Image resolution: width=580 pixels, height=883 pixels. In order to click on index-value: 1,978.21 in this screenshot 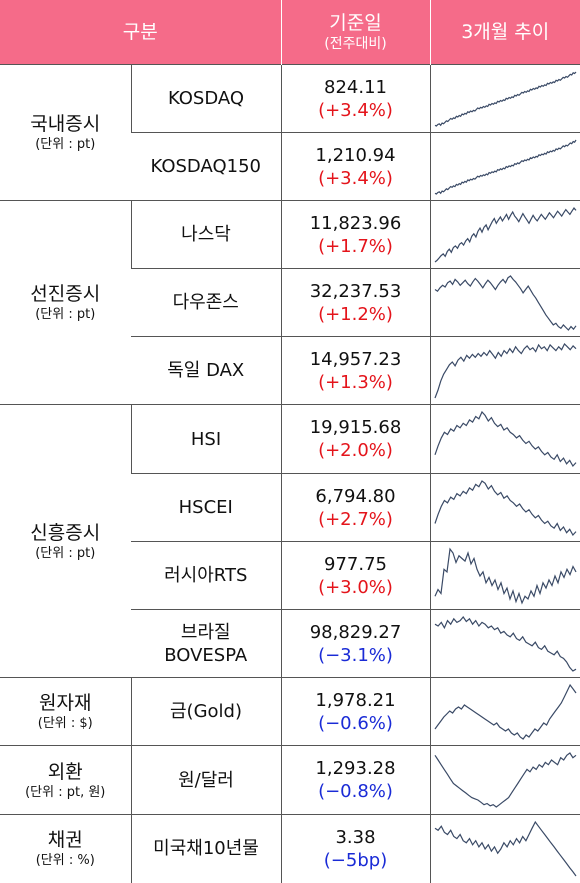, I will do `click(356, 700)`.